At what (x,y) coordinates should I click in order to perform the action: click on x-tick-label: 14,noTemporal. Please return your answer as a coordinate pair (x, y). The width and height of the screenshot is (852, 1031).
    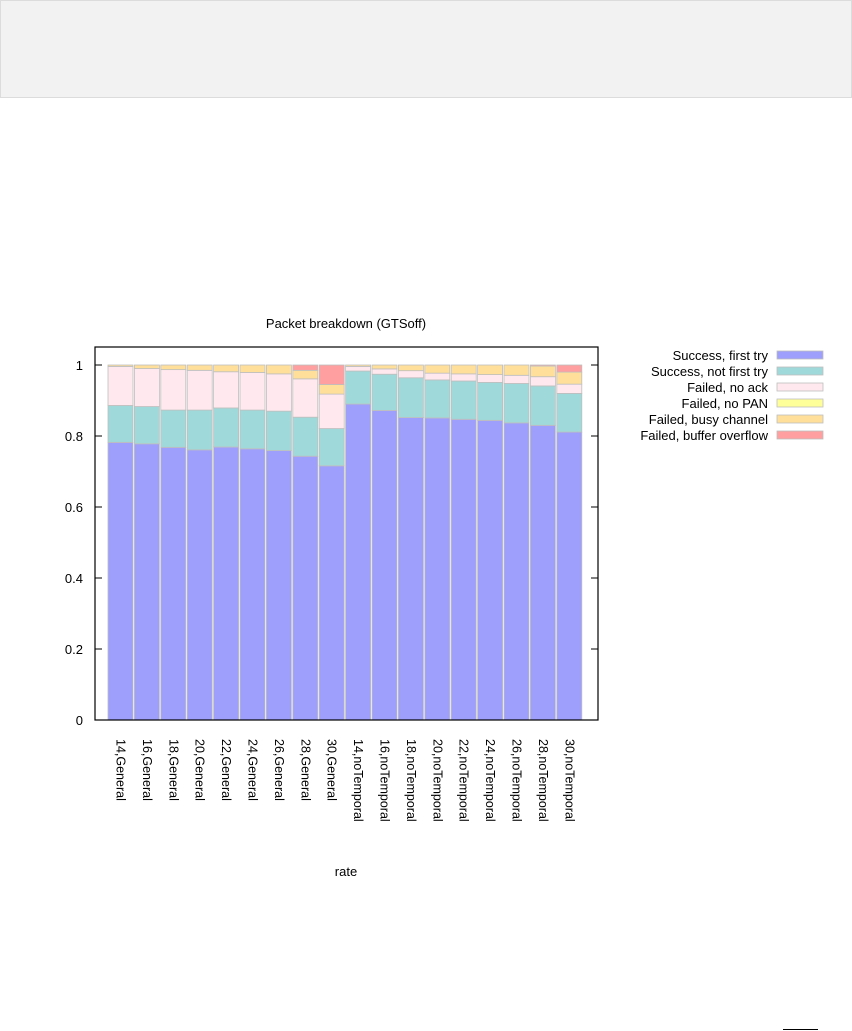
    Looking at the image, I should click on (358, 780).